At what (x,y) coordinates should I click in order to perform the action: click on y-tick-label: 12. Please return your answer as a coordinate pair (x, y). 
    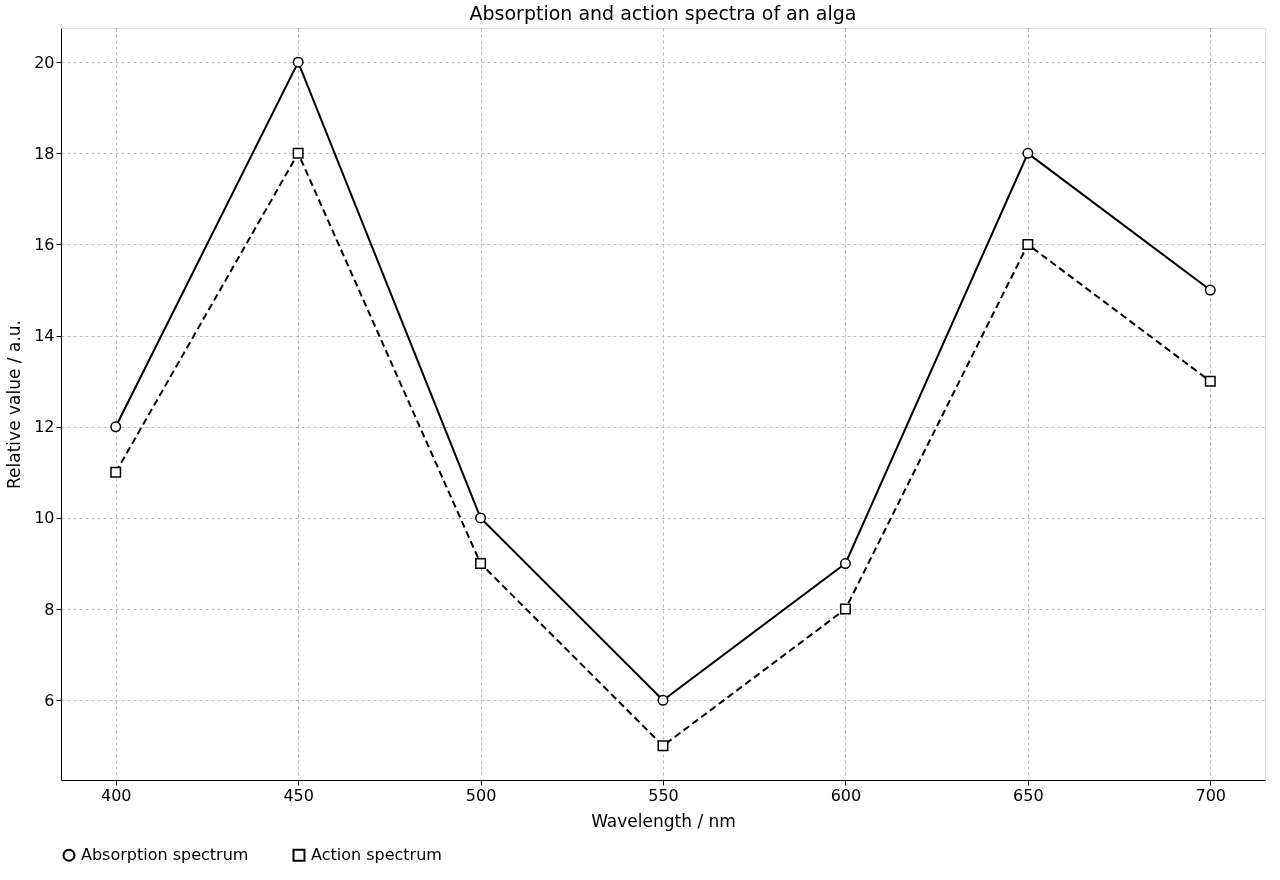
    Looking at the image, I should click on (44, 427).